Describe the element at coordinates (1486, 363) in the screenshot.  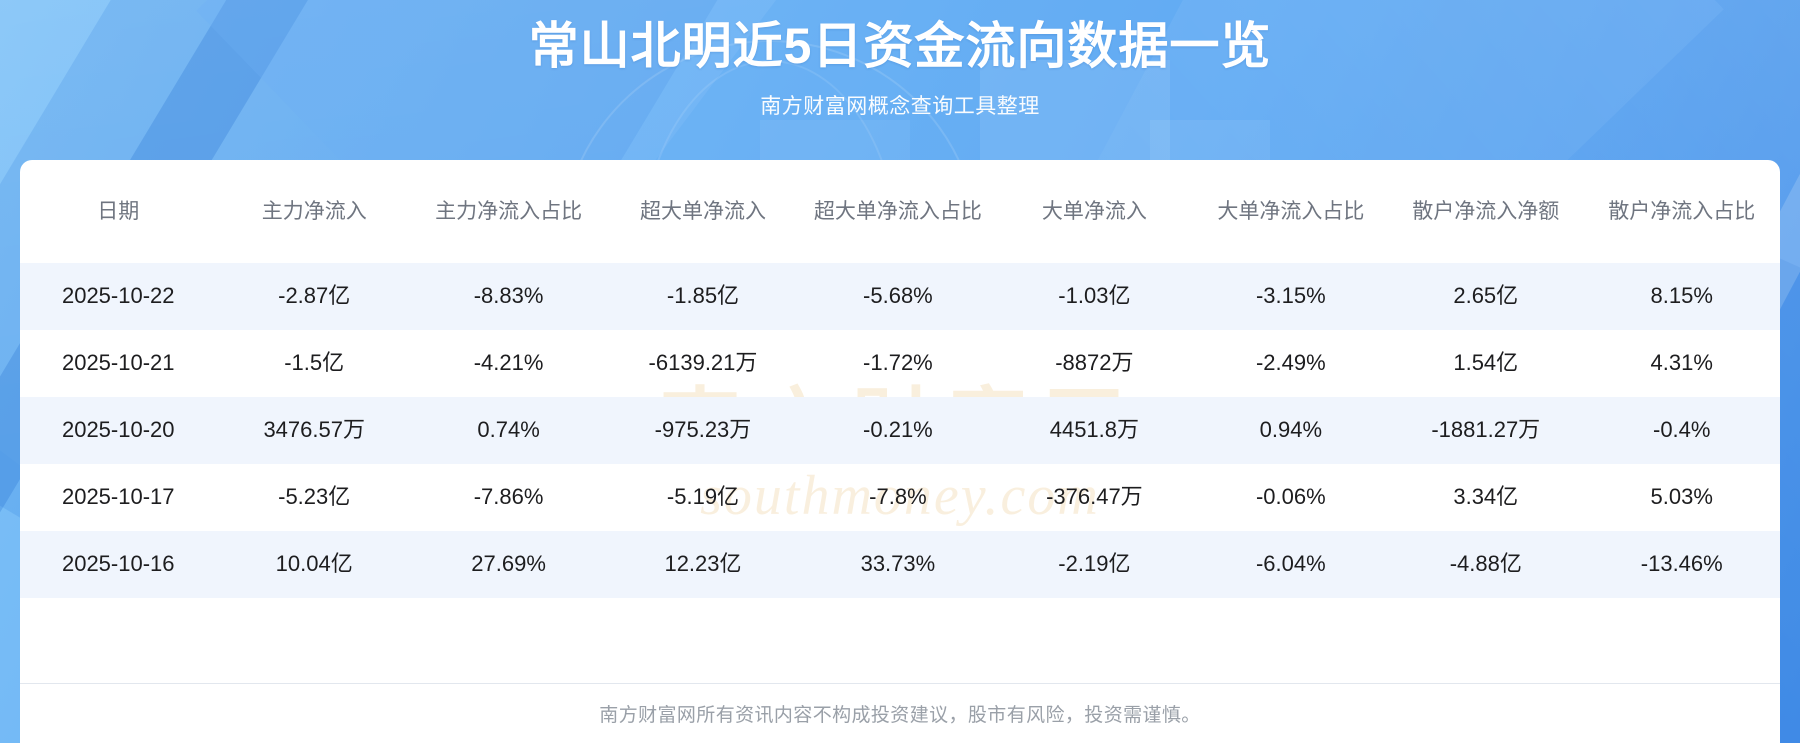
I see `cell-retail-net-inflow-amount: 1.54亿` at that location.